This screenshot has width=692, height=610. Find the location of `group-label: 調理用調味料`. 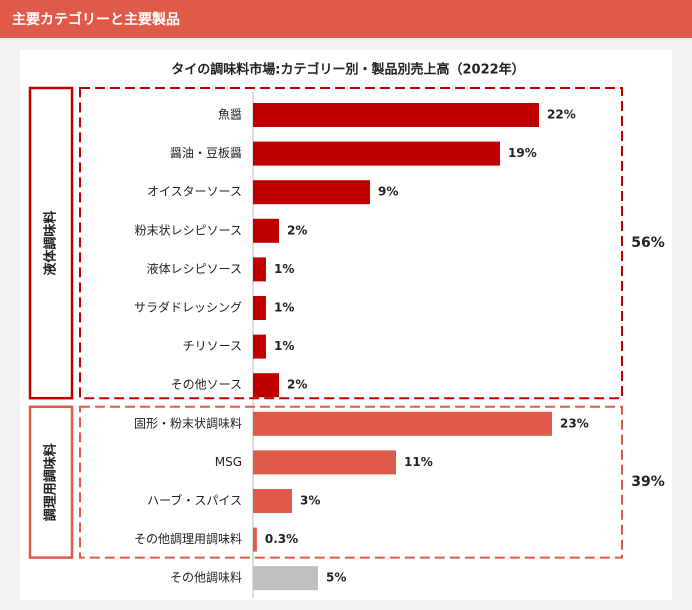

group-label: 調理用調味料 is located at coordinates (51, 482).